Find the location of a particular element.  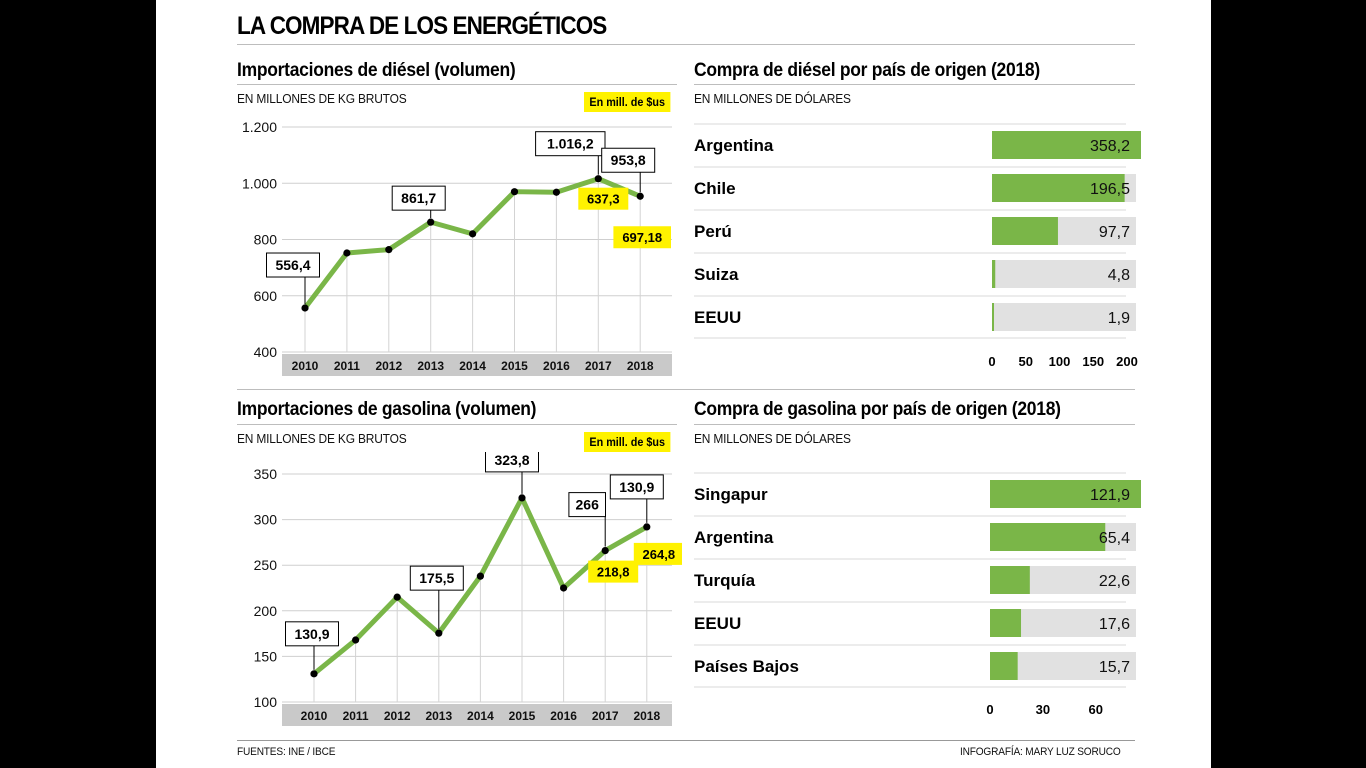

country-label: Argentina is located at coordinates (734, 537).